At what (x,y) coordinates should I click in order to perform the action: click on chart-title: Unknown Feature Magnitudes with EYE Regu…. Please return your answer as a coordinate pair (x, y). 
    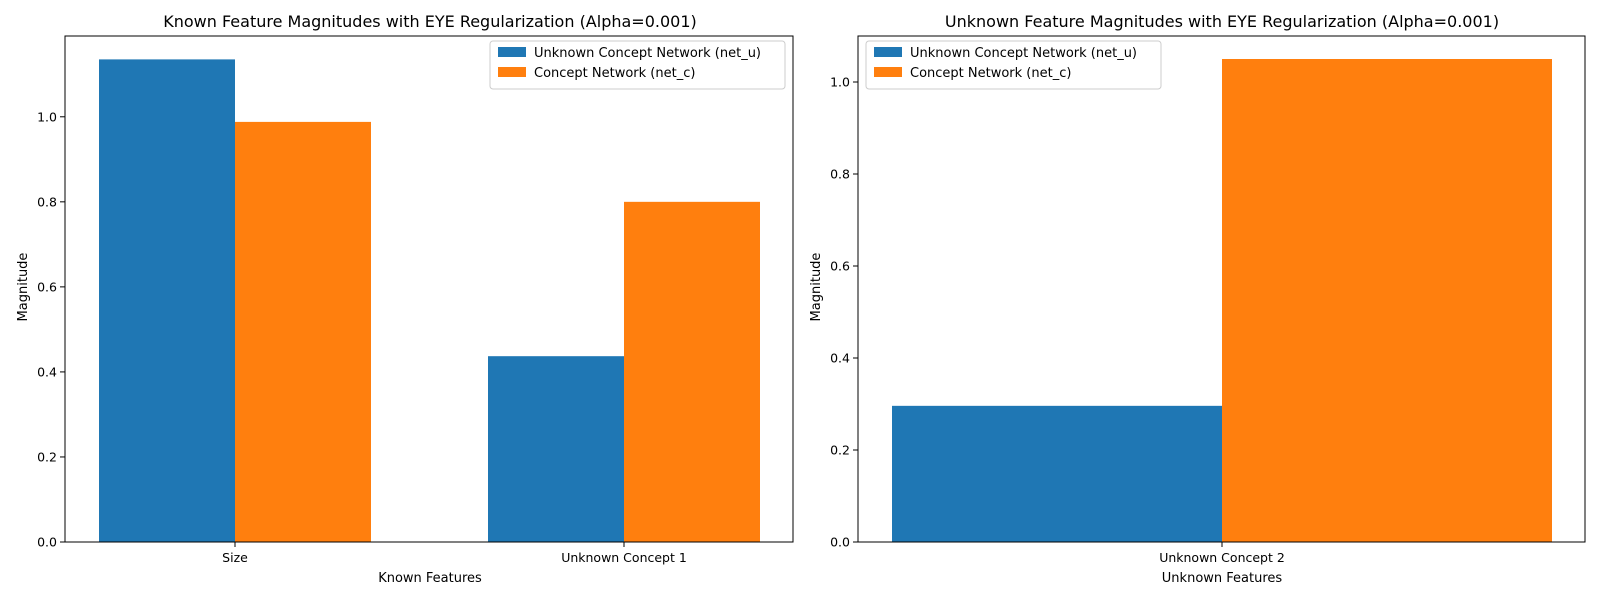
    Looking at the image, I should click on (1222, 21).